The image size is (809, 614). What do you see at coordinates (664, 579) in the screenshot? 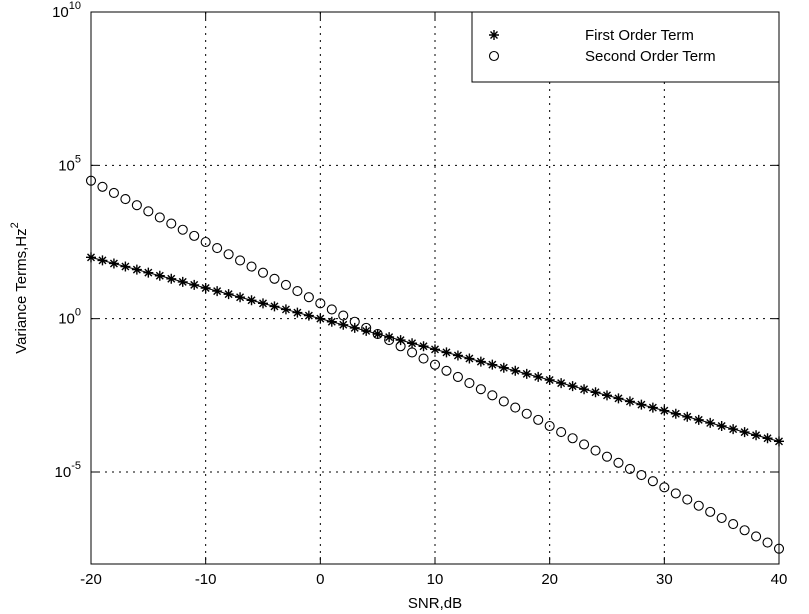
I see `x-tick-label: 30` at bounding box center [664, 579].